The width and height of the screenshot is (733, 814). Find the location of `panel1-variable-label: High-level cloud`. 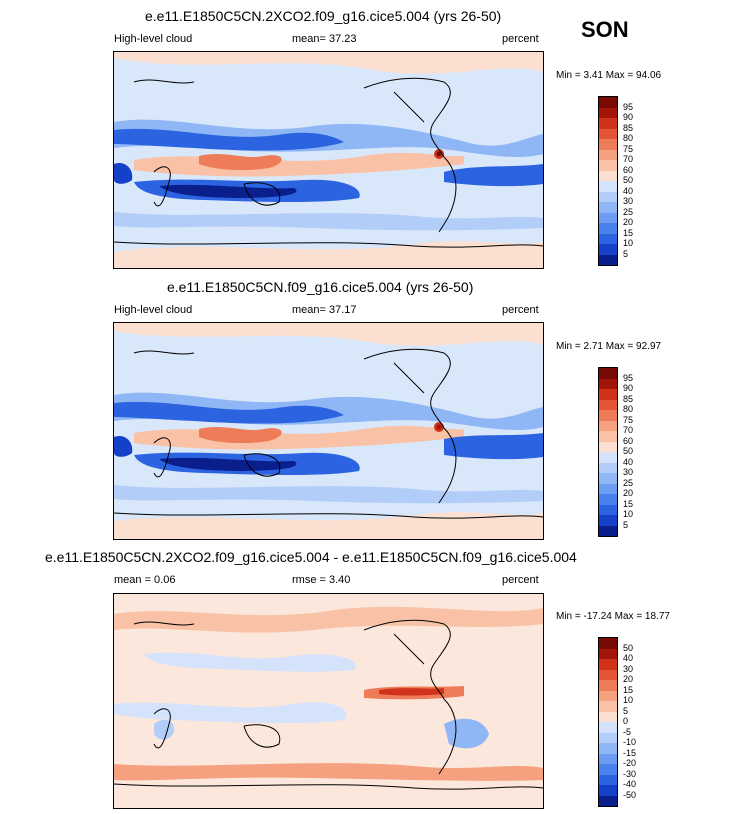

panel1-variable-label: High-level cloud is located at coordinates (153, 39).